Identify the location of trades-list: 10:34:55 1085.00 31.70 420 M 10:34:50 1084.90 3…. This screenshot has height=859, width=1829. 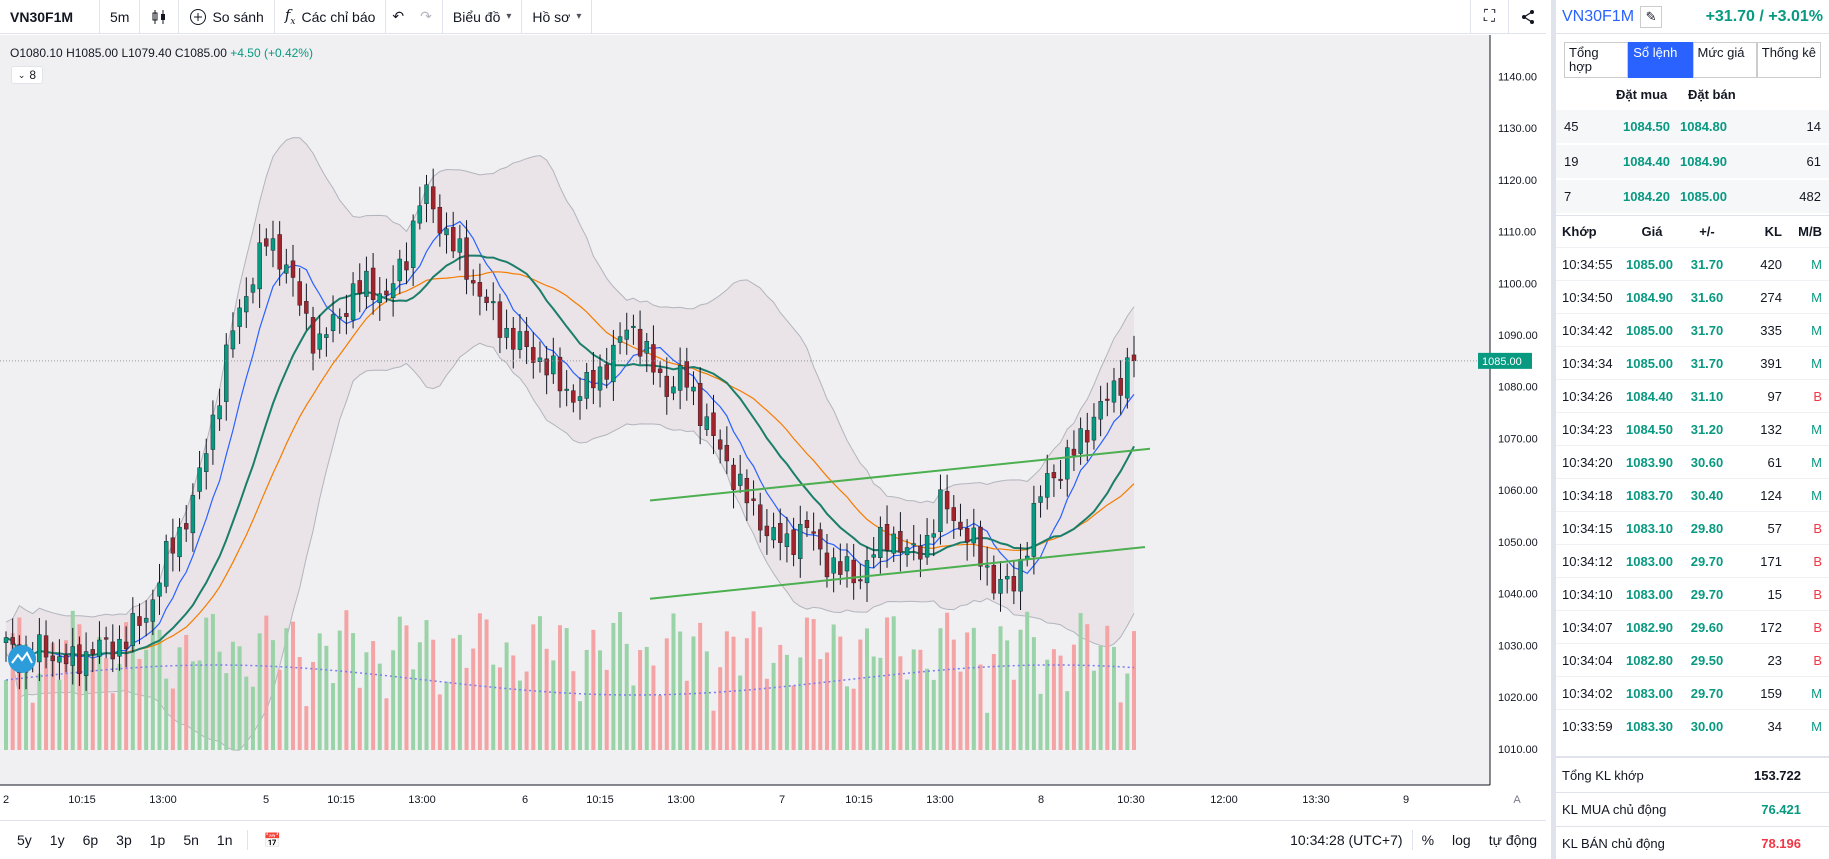
(1692, 494).